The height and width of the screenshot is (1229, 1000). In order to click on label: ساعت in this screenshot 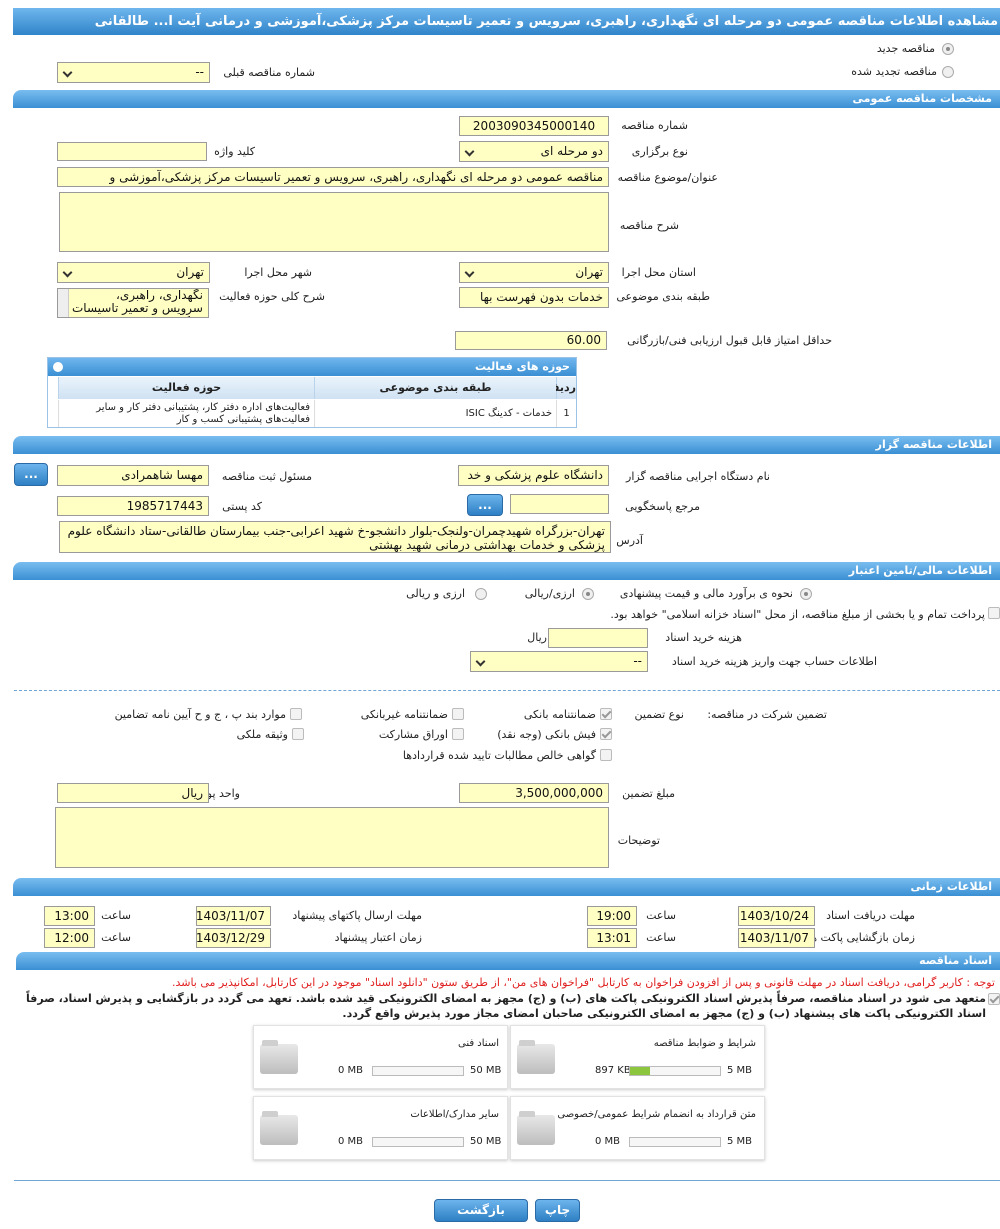, I will do `click(116, 937)`.